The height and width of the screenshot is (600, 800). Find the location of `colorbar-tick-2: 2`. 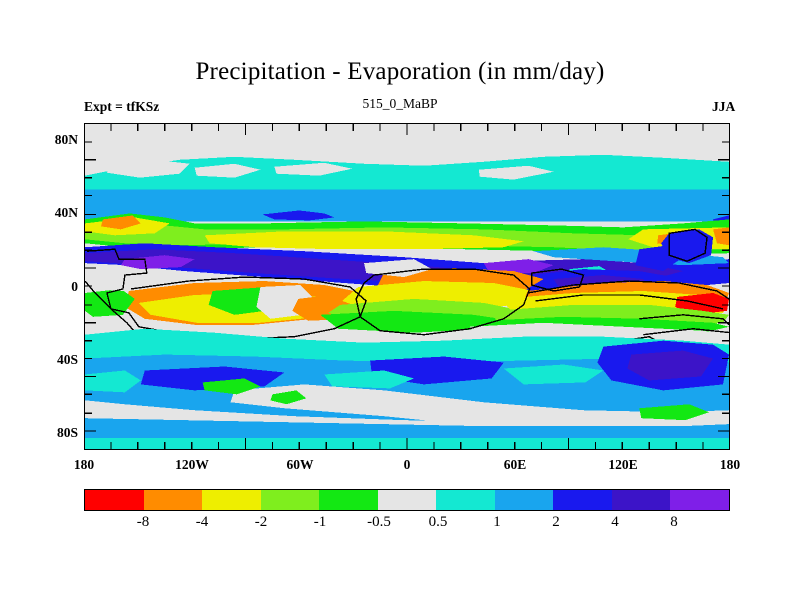

colorbar-tick-2: 2 is located at coordinates (556, 522).